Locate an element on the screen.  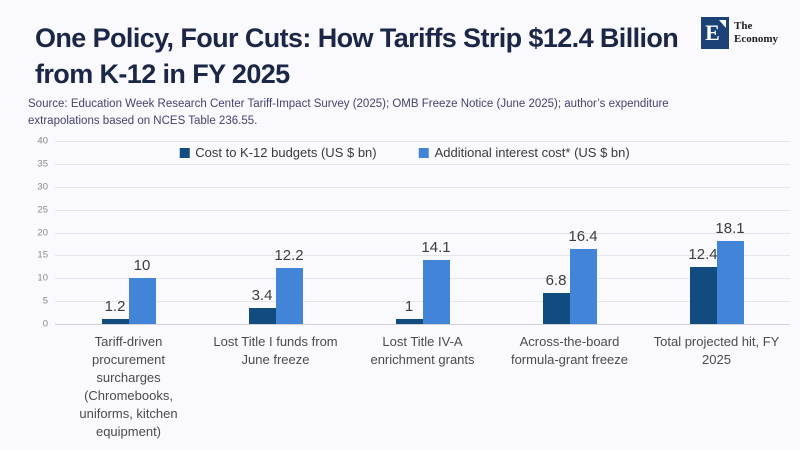
bar-value-label: 12.4 is located at coordinates (703, 255).